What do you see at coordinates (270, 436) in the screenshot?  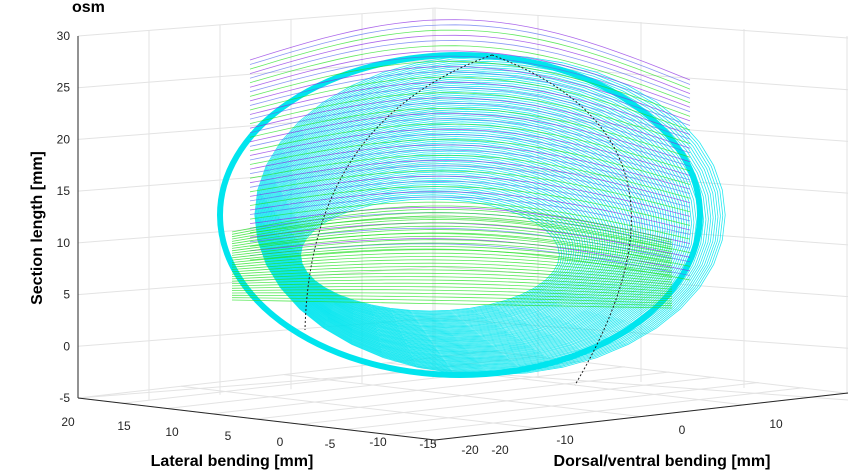 I see `x-tick-labels: 20 15 10 5 0 -5 -10 -15 -20` at bounding box center [270, 436].